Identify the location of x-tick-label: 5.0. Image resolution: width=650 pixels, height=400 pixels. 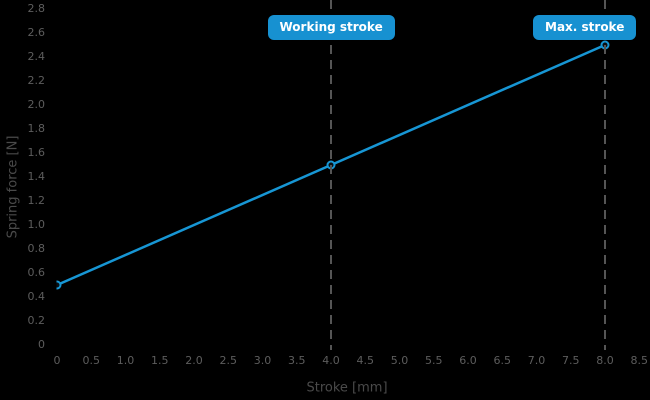
(399, 360).